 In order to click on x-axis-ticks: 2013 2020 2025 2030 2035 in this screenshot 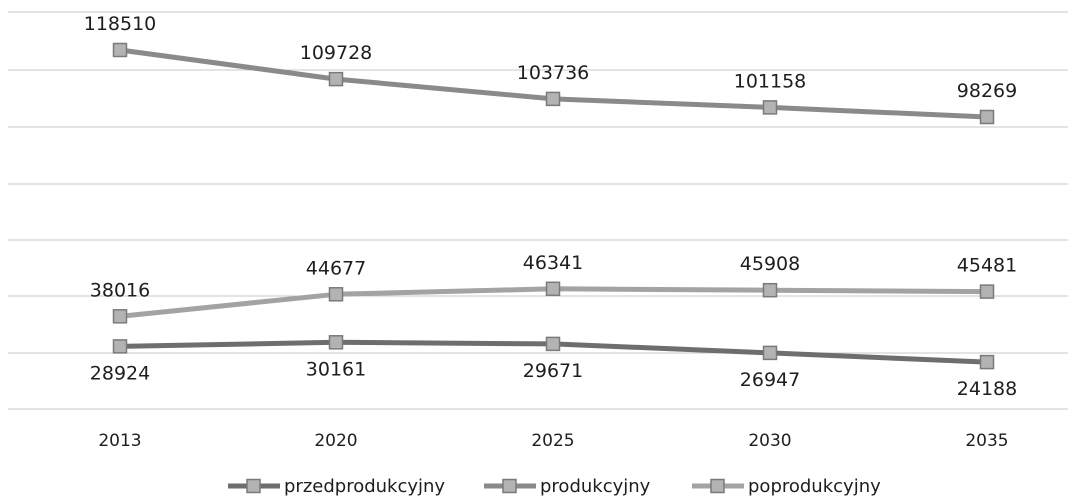, I will do `click(553, 441)`.